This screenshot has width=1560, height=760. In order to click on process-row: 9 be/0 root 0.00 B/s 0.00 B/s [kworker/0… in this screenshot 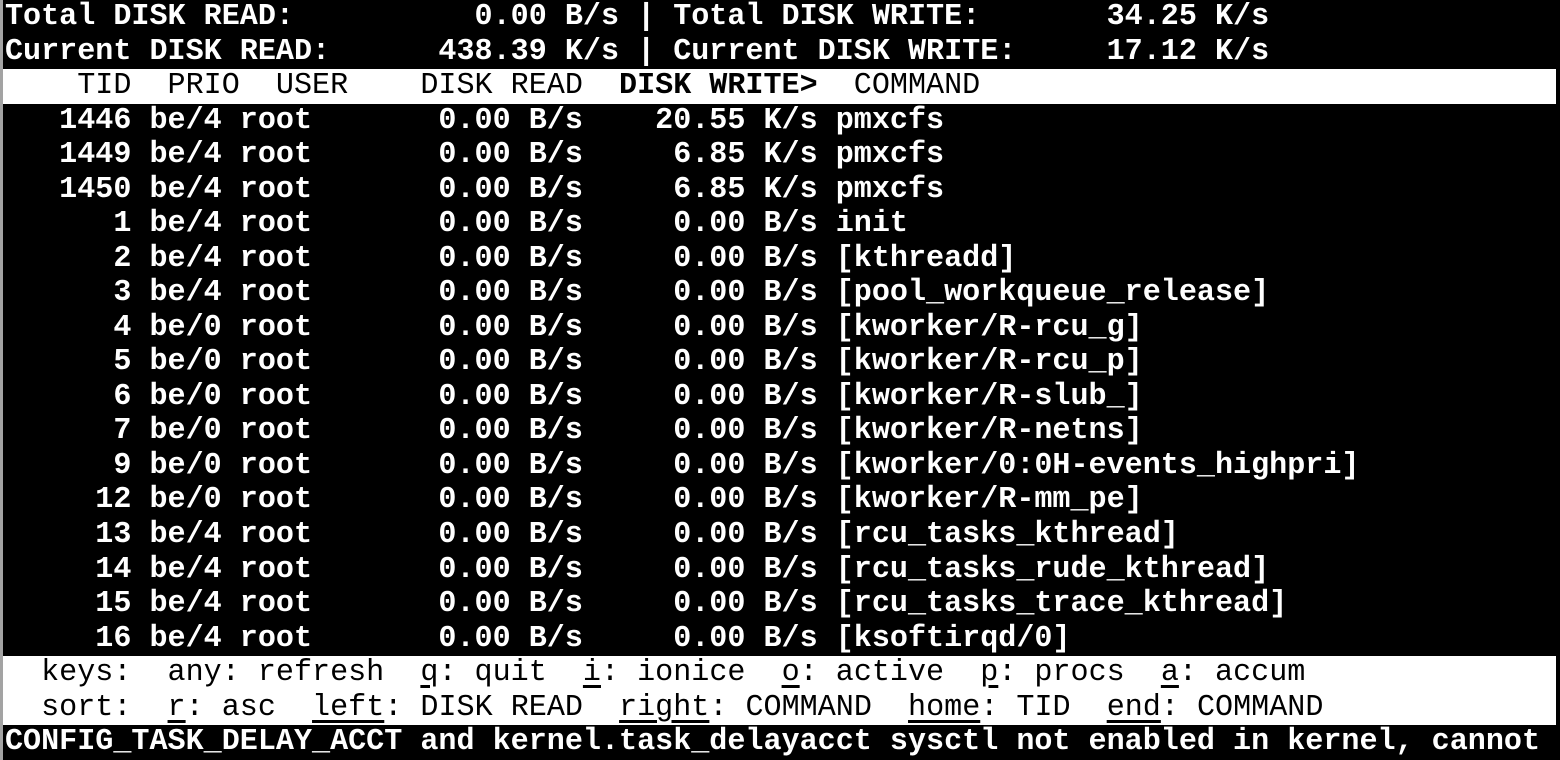, I will do `click(682, 465)`.